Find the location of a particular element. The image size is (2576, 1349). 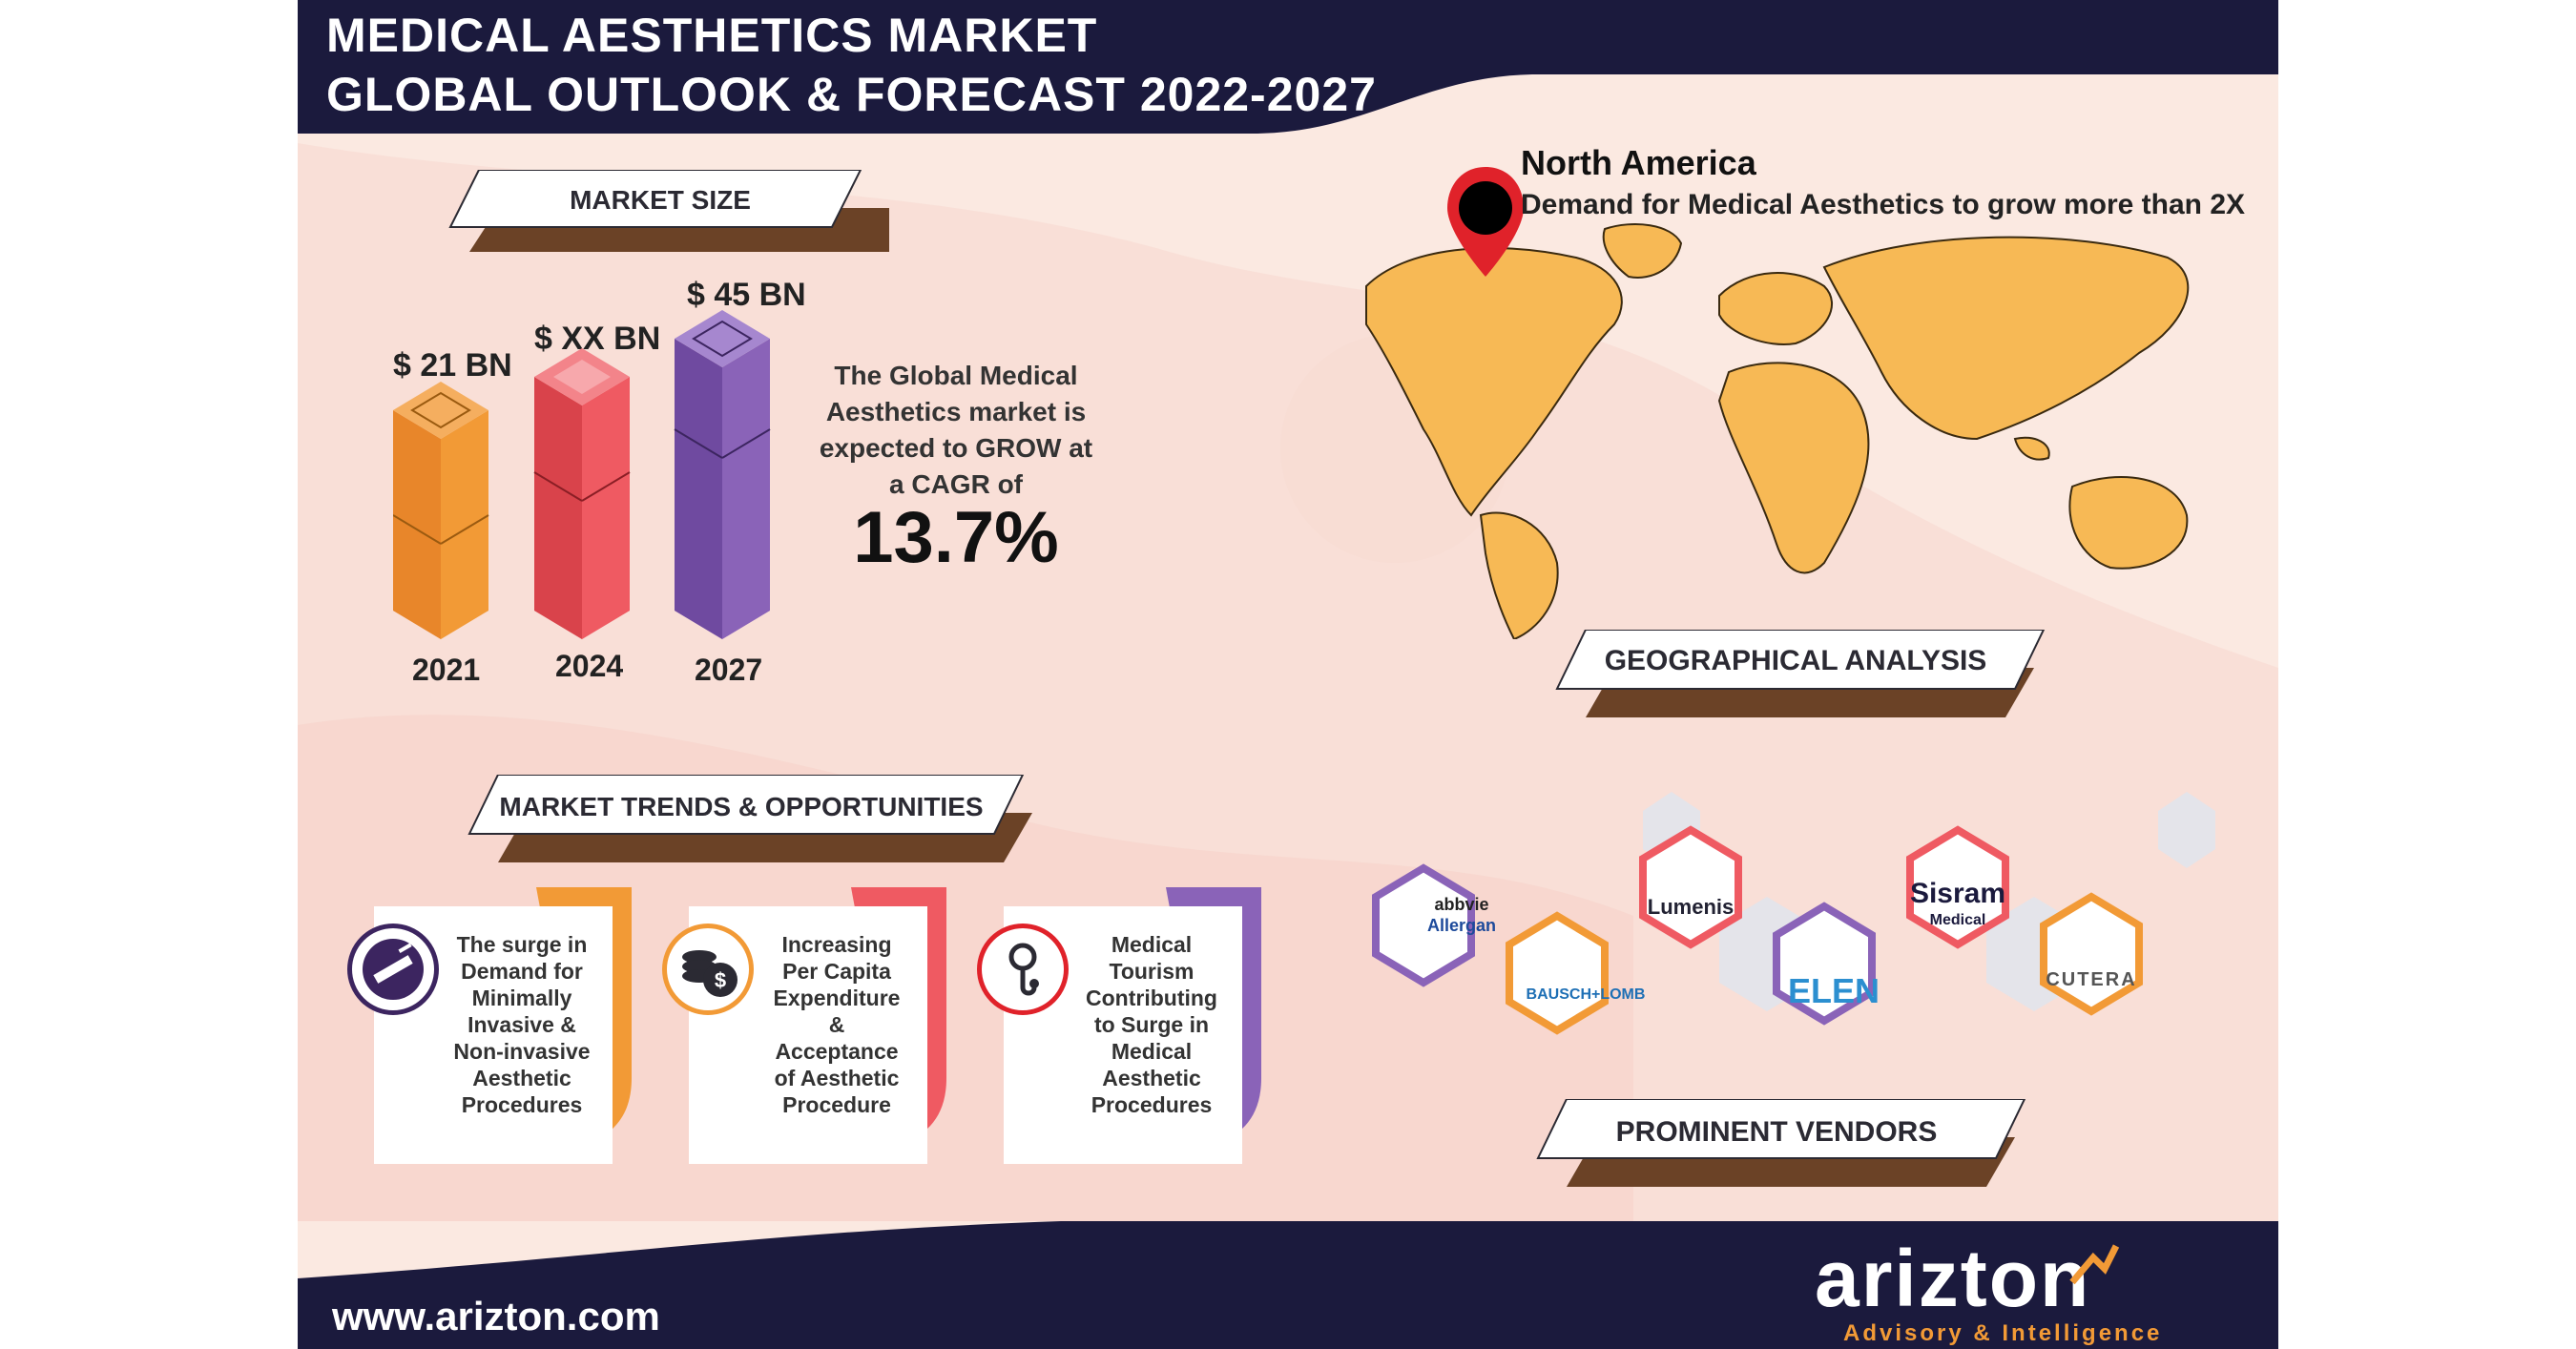

bar-label-2024: $ XX BN is located at coordinates (597, 339).